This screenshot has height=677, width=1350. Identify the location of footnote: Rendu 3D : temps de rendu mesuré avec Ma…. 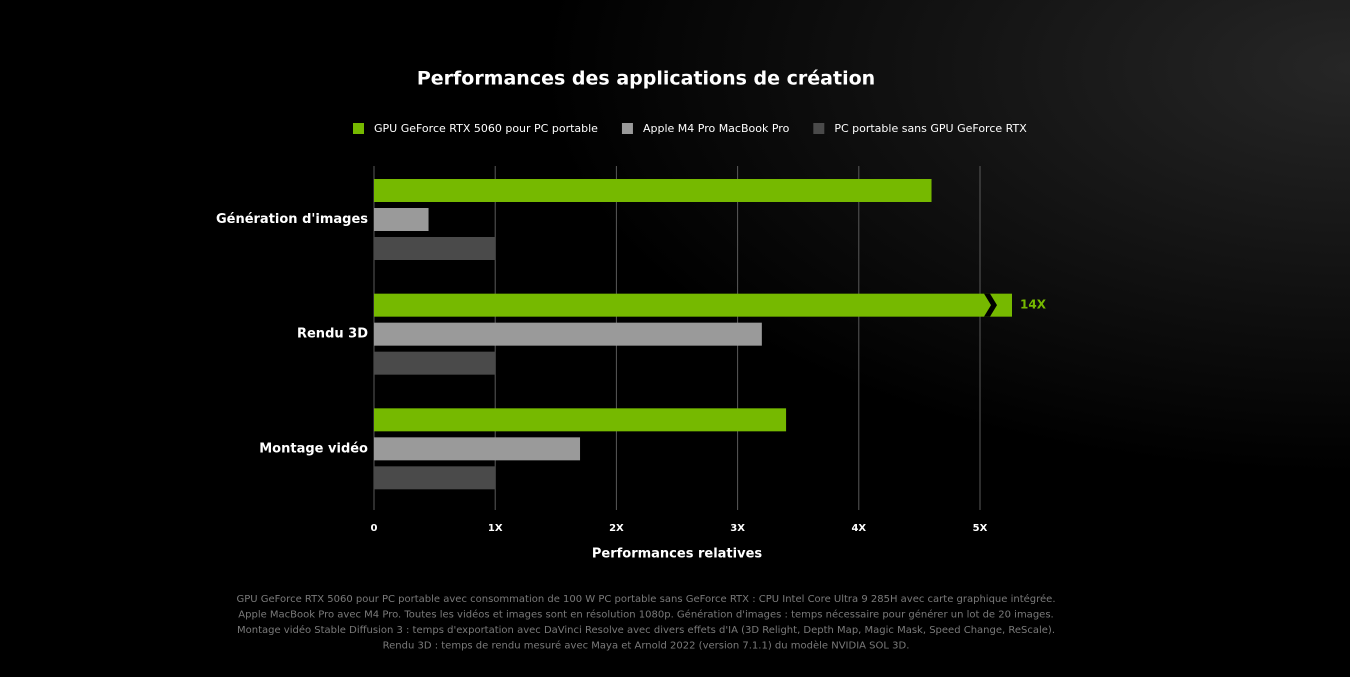
(646, 646).